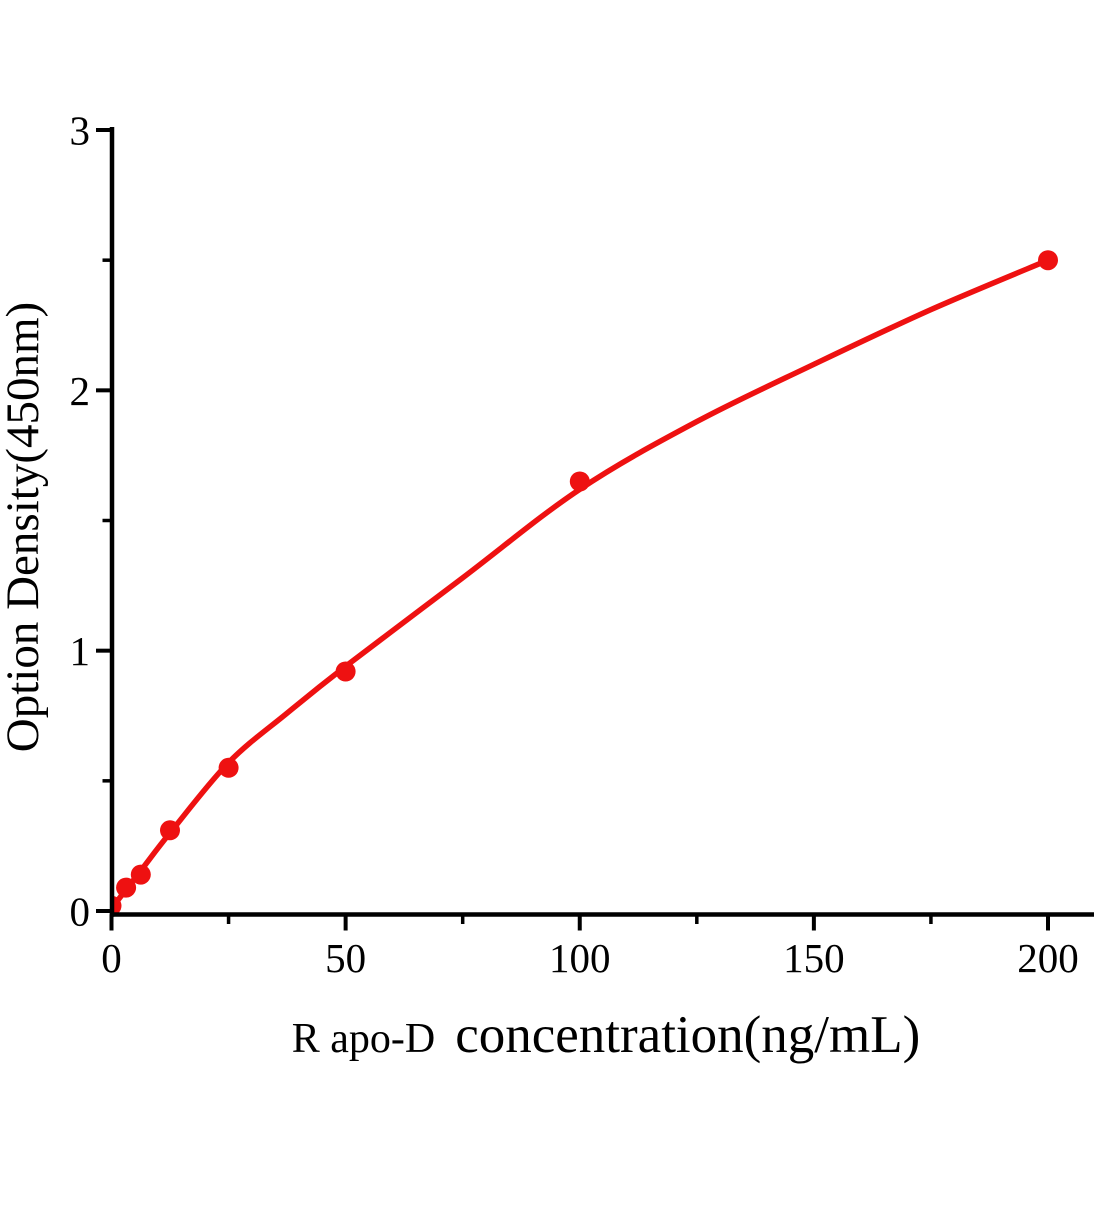 The width and height of the screenshot is (1104, 1205). What do you see at coordinates (580, 958) in the screenshot?
I see `x-tick-label: 100` at bounding box center [580, 958].